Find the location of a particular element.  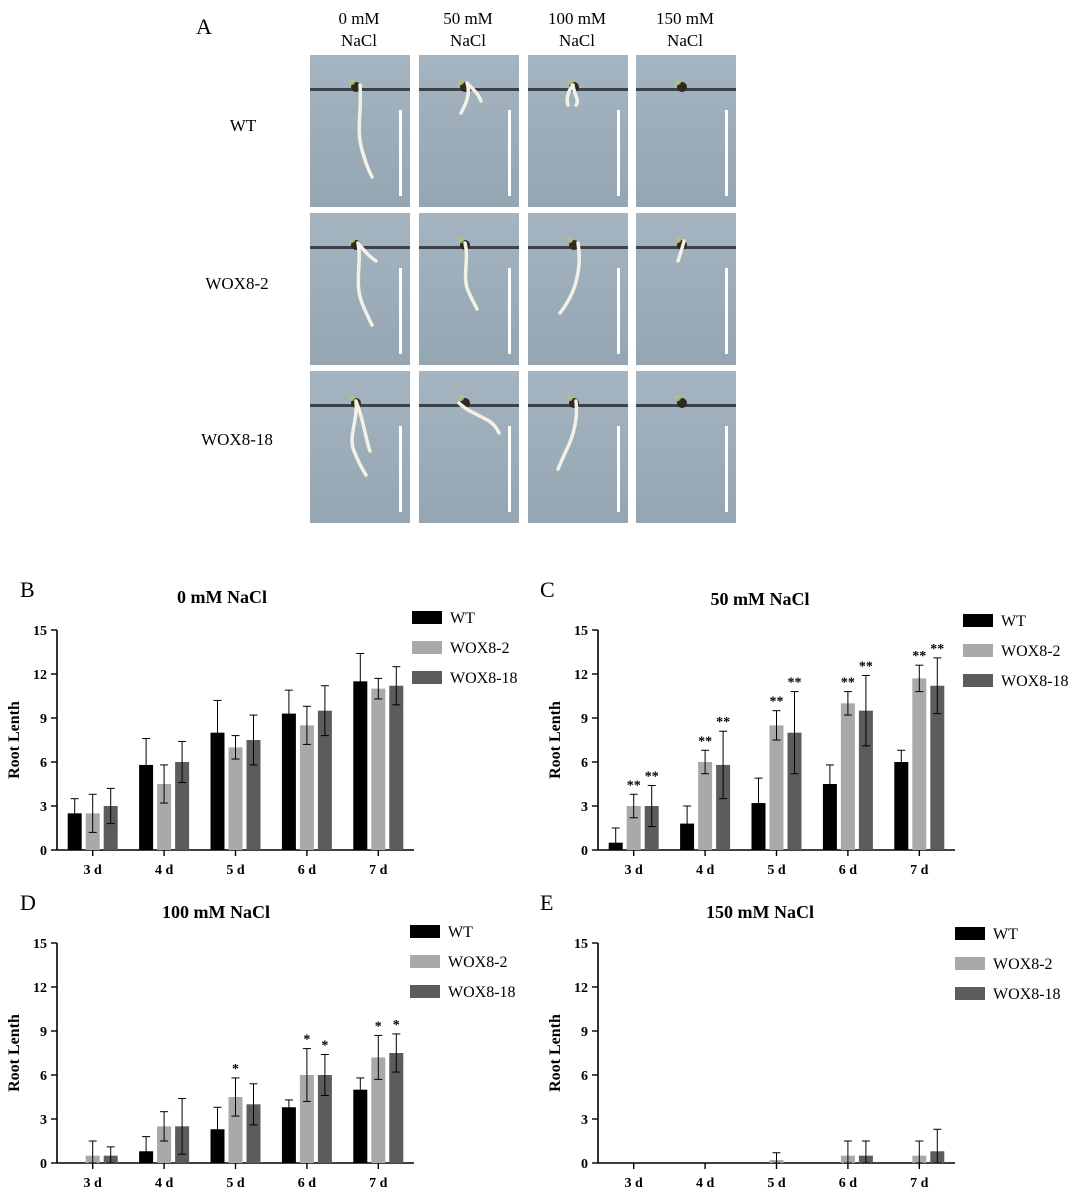

photo-cell-r0-c0 is located at coordinates (360, 131).